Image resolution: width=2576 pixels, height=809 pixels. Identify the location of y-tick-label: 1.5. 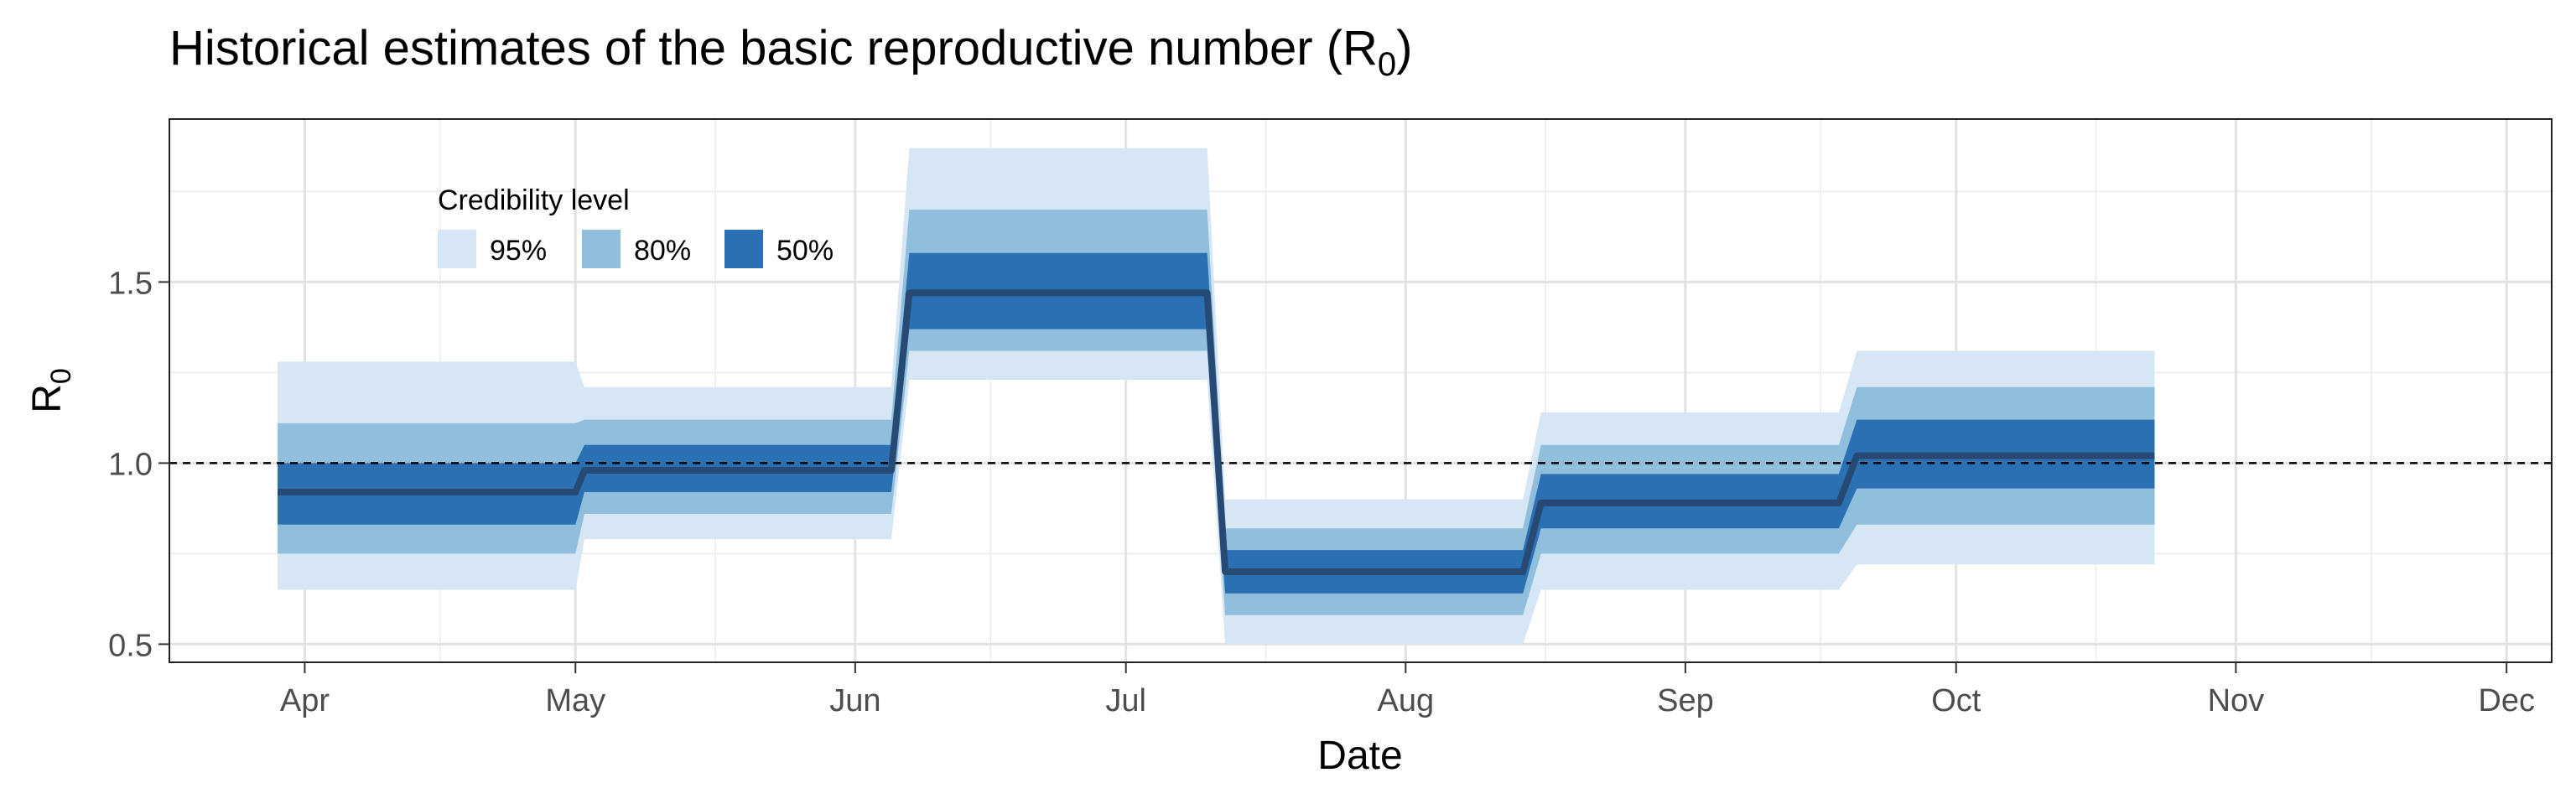
(130, 283).